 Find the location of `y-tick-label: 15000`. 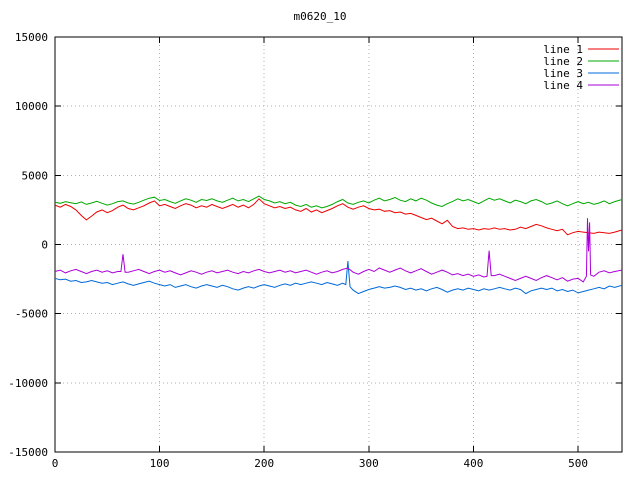

y-tick-label: 15000 is located at coordinates (31, 37).